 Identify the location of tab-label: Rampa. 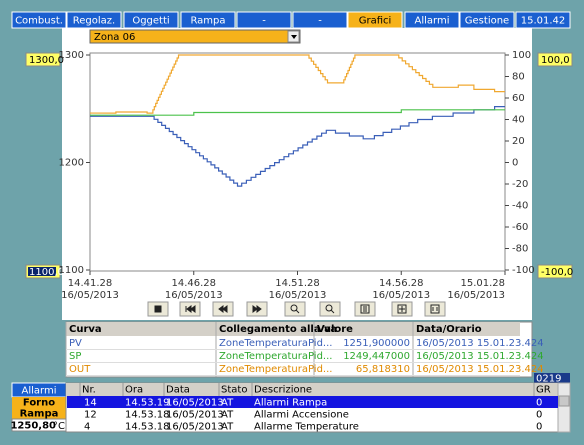
(207, 21).